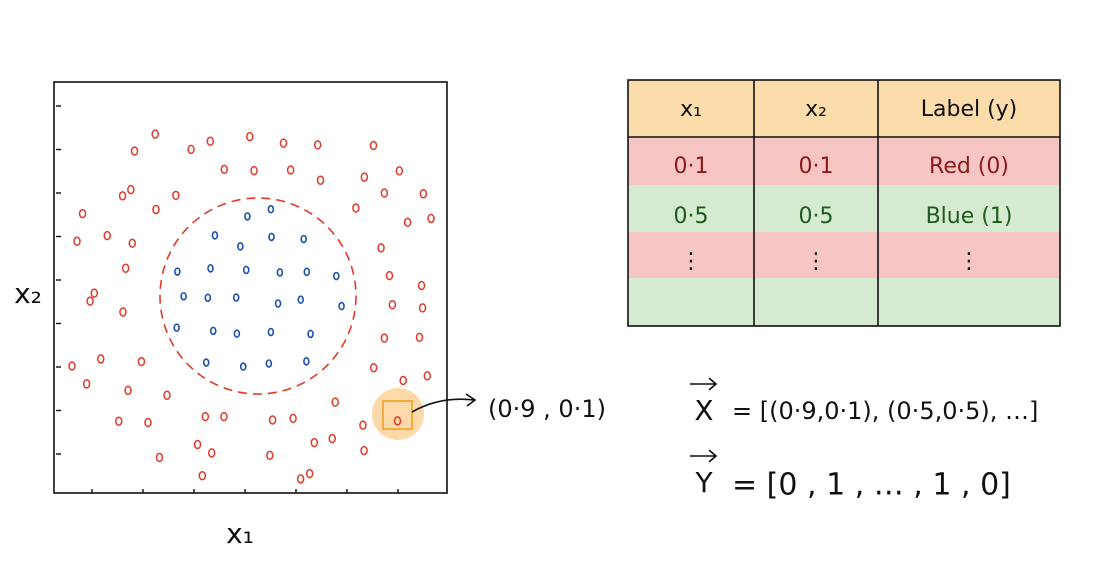  What do you see at coordinates (691, 109) in the screenshot?
I see `header-cell: x₁` at bounding box center [691, 109].